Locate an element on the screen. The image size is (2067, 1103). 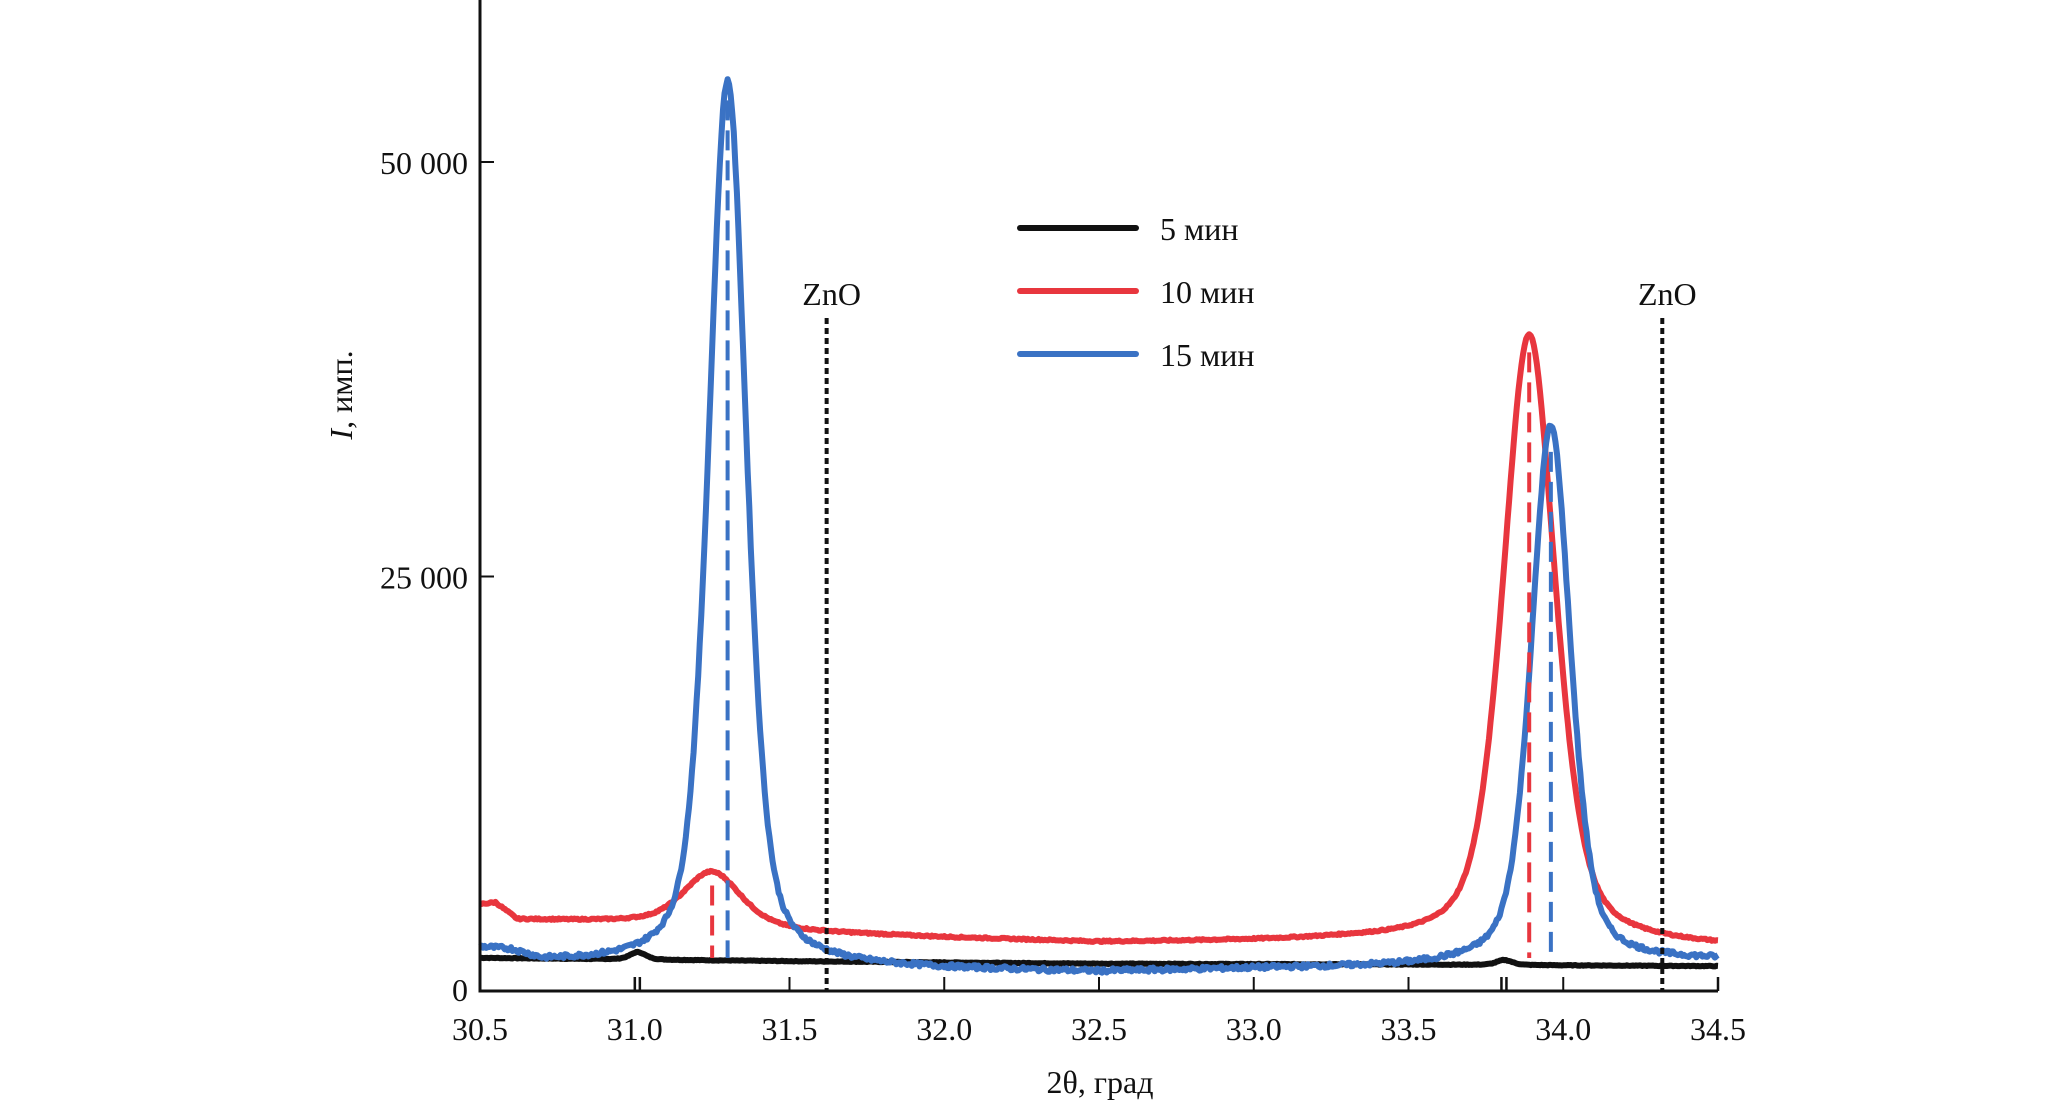
legend-label: 15 мин is located at coordinates (1207, 355).